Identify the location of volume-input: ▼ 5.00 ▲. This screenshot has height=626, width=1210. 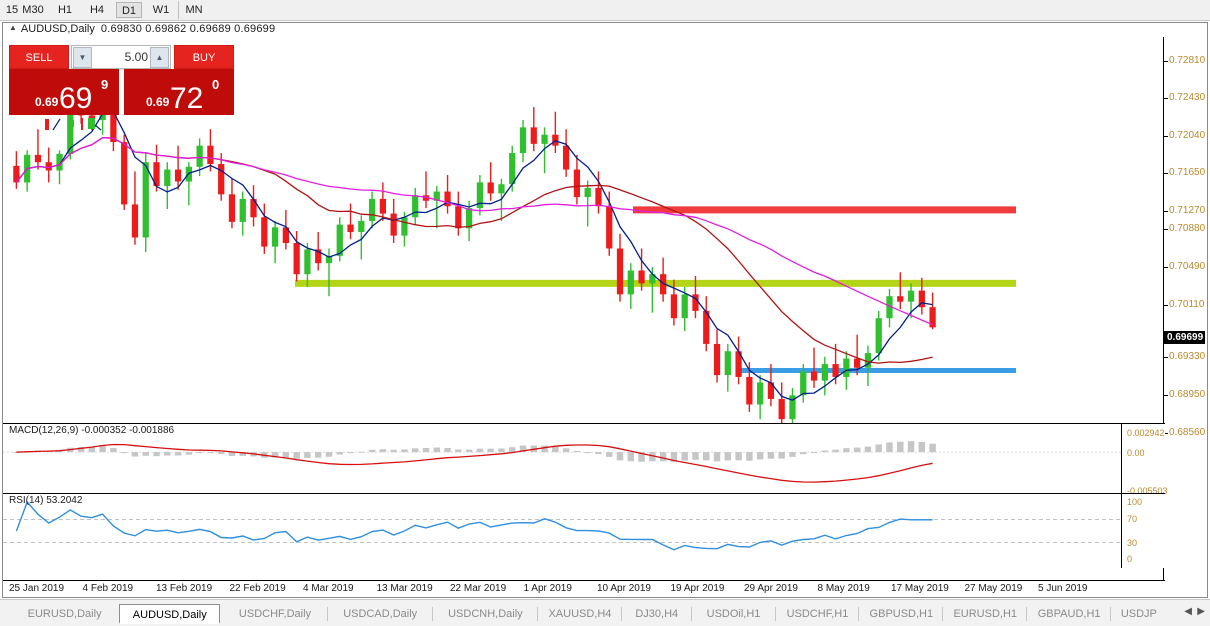
(121, 57).